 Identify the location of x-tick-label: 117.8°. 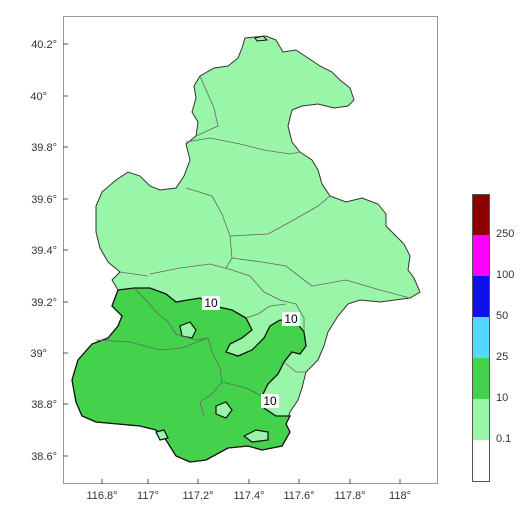
(349, 496).